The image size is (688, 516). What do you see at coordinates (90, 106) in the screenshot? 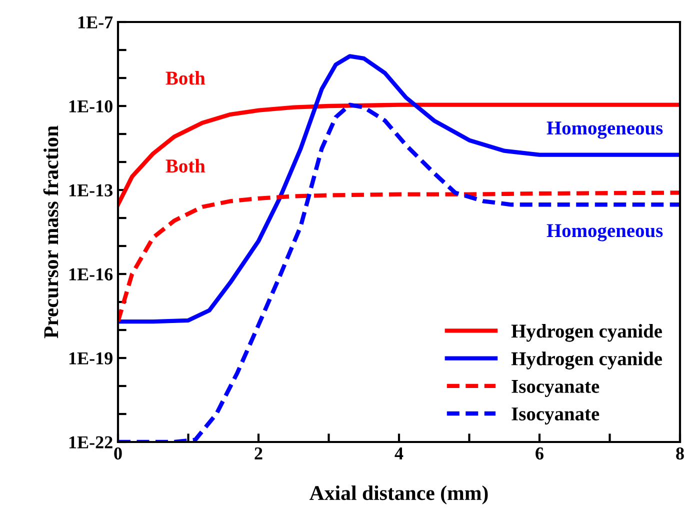
I see `y-tick-label: 1E-10` at bounding box center [90, 106].